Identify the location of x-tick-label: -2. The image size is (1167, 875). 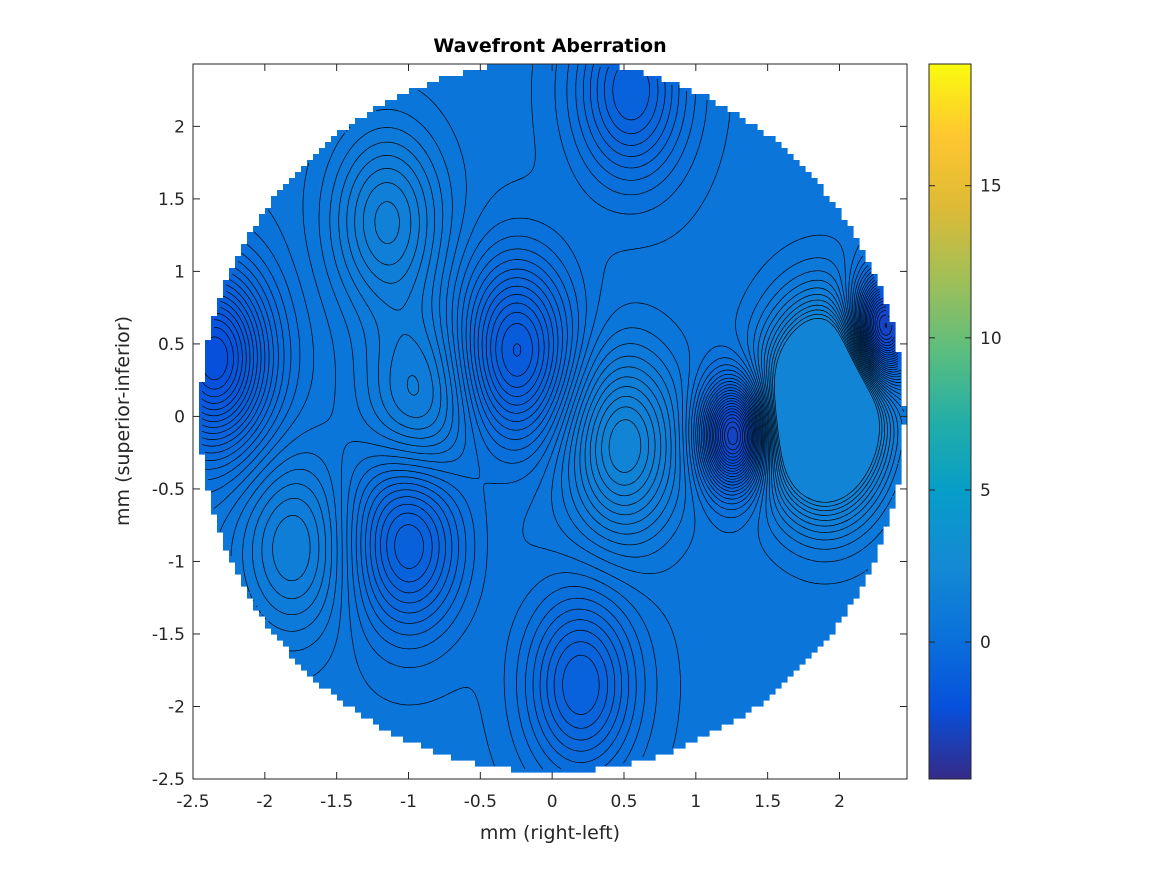
(264, 802).